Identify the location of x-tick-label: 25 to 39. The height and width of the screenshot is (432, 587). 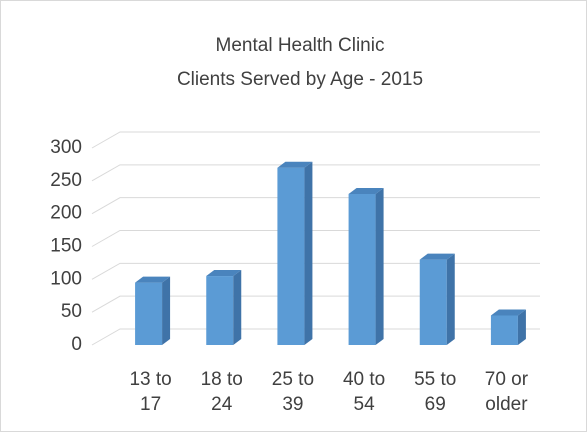
(293, 392).